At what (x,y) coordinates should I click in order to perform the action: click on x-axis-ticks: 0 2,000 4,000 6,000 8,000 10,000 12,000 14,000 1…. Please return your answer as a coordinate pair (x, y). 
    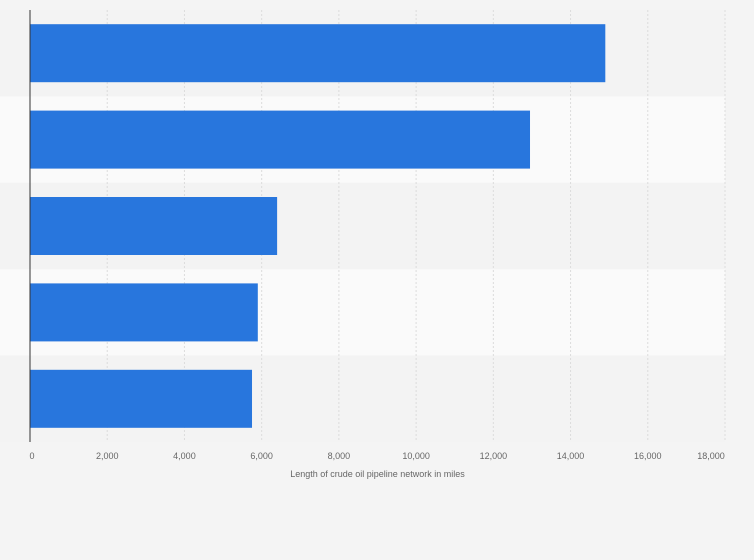
    Looking at the image, I should click on (376, 456).